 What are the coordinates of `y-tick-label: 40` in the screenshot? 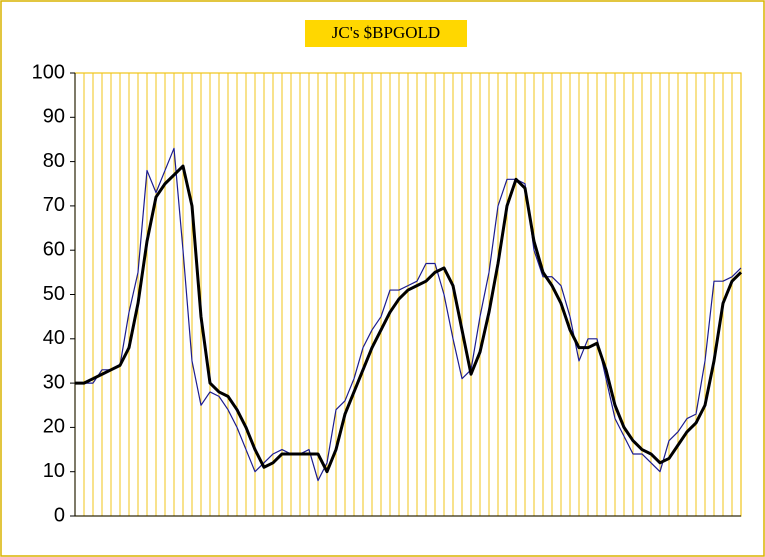 It's located at (54, 338).